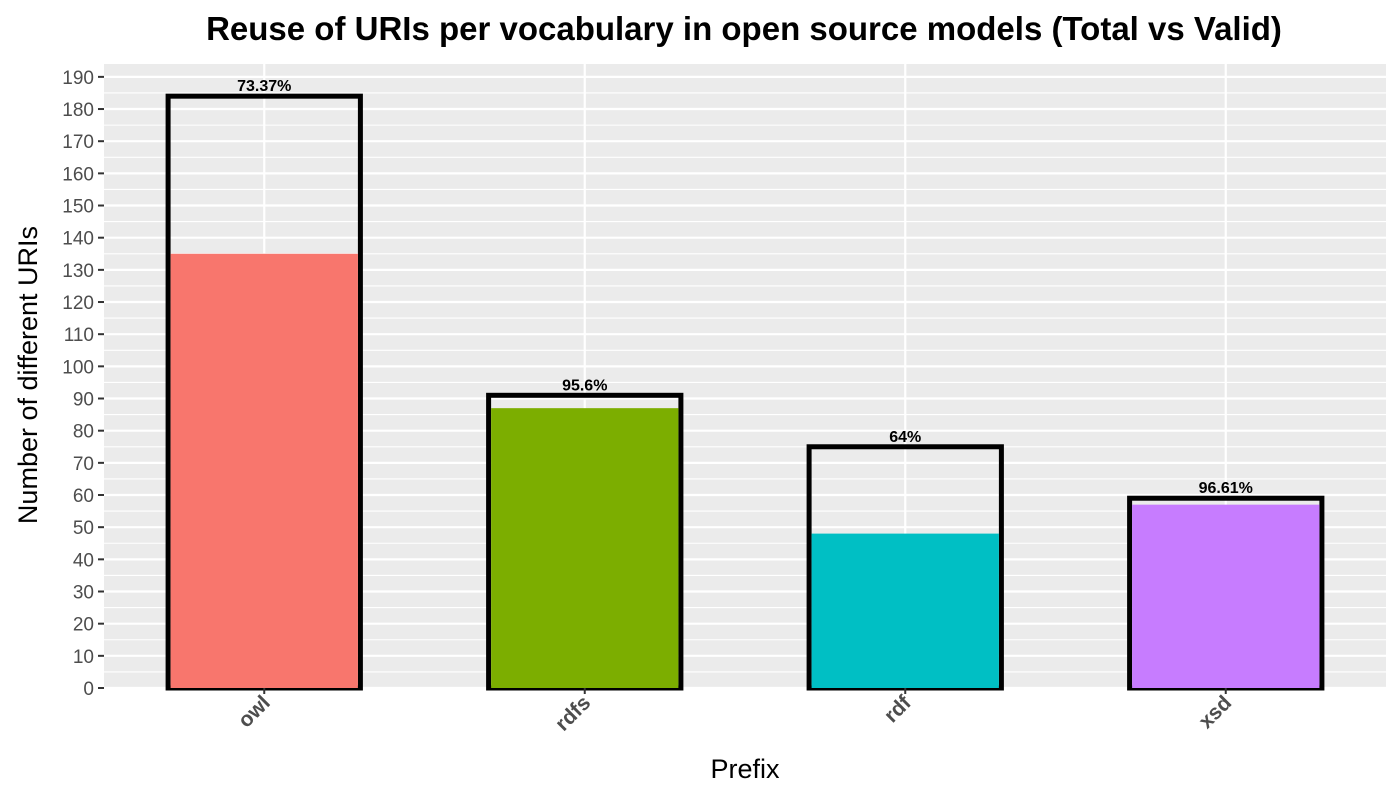 Image resolution: width=1400 pixels, height=800 pixels. I want to click on x-axis-title: Prefix, so click(745, 769).